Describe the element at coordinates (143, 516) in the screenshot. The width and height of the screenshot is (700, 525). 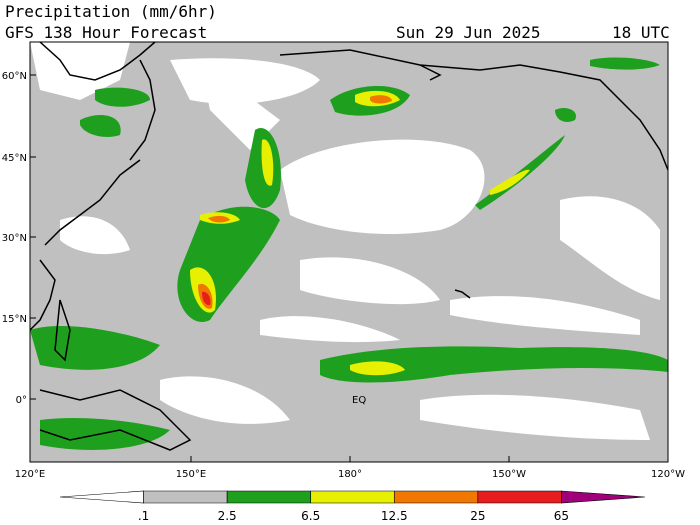
I see `colorbar-label: .1` at that location.